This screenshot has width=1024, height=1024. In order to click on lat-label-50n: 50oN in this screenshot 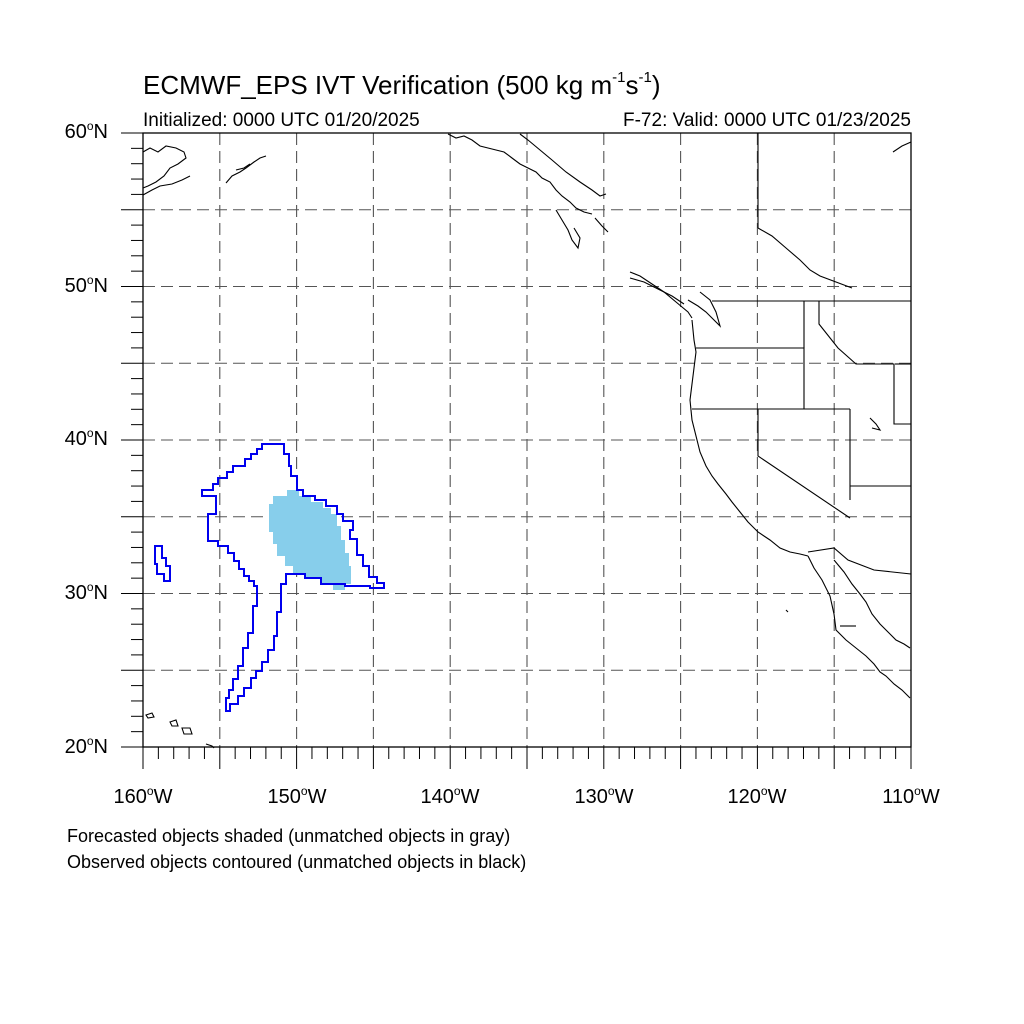, I will do `click(86, 285)`.